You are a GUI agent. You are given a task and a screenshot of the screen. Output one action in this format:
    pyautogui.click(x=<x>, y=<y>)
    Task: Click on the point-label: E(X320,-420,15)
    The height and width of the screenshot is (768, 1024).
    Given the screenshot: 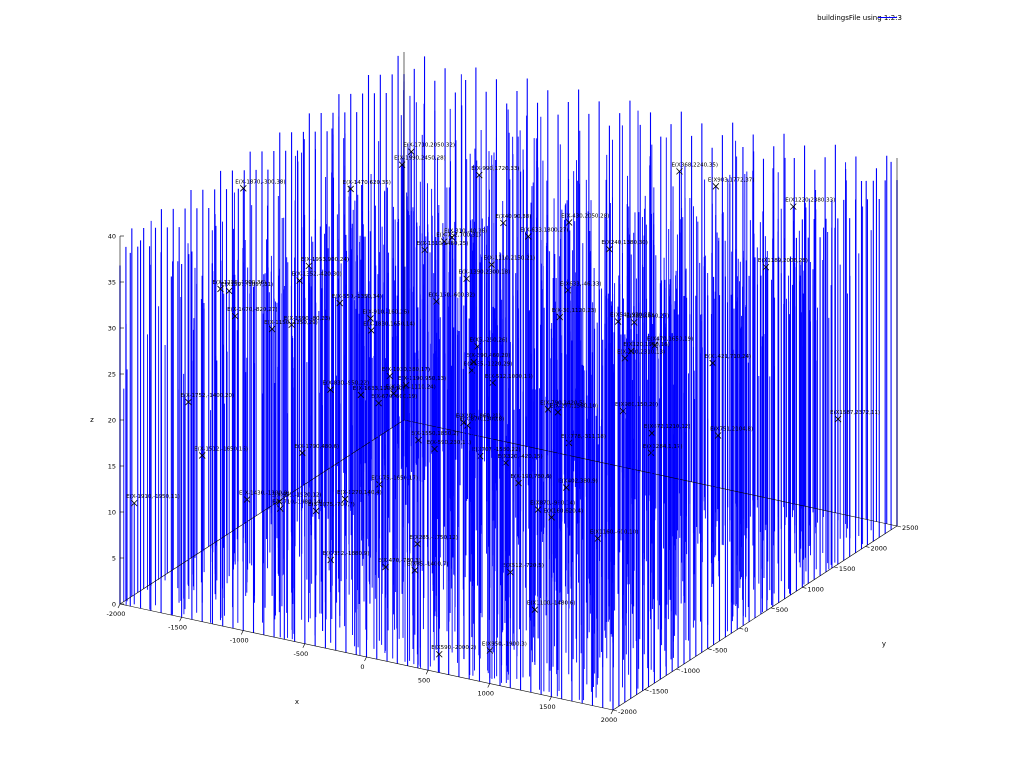 What is the action you would take?
    pyautogui.click(x=520, y=457)
    